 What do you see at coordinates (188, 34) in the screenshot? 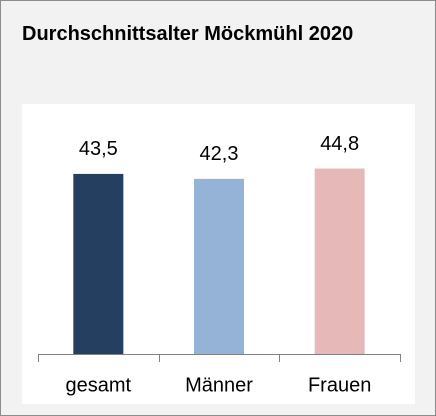
I see `chart-title: Durchschnittsalter Möckmühl 2020` at bounding box center [188, 34].